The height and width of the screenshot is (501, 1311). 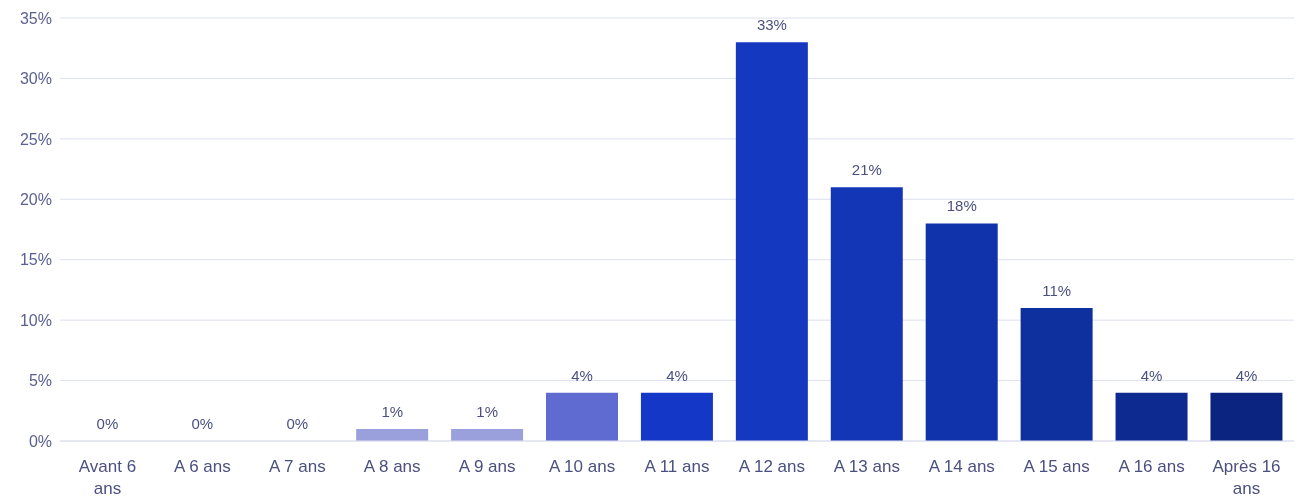 What do you see at coordinates (35, 260) in the screenshot?
I see `y-tick-label: 15%` at bounding box center [35, 260].